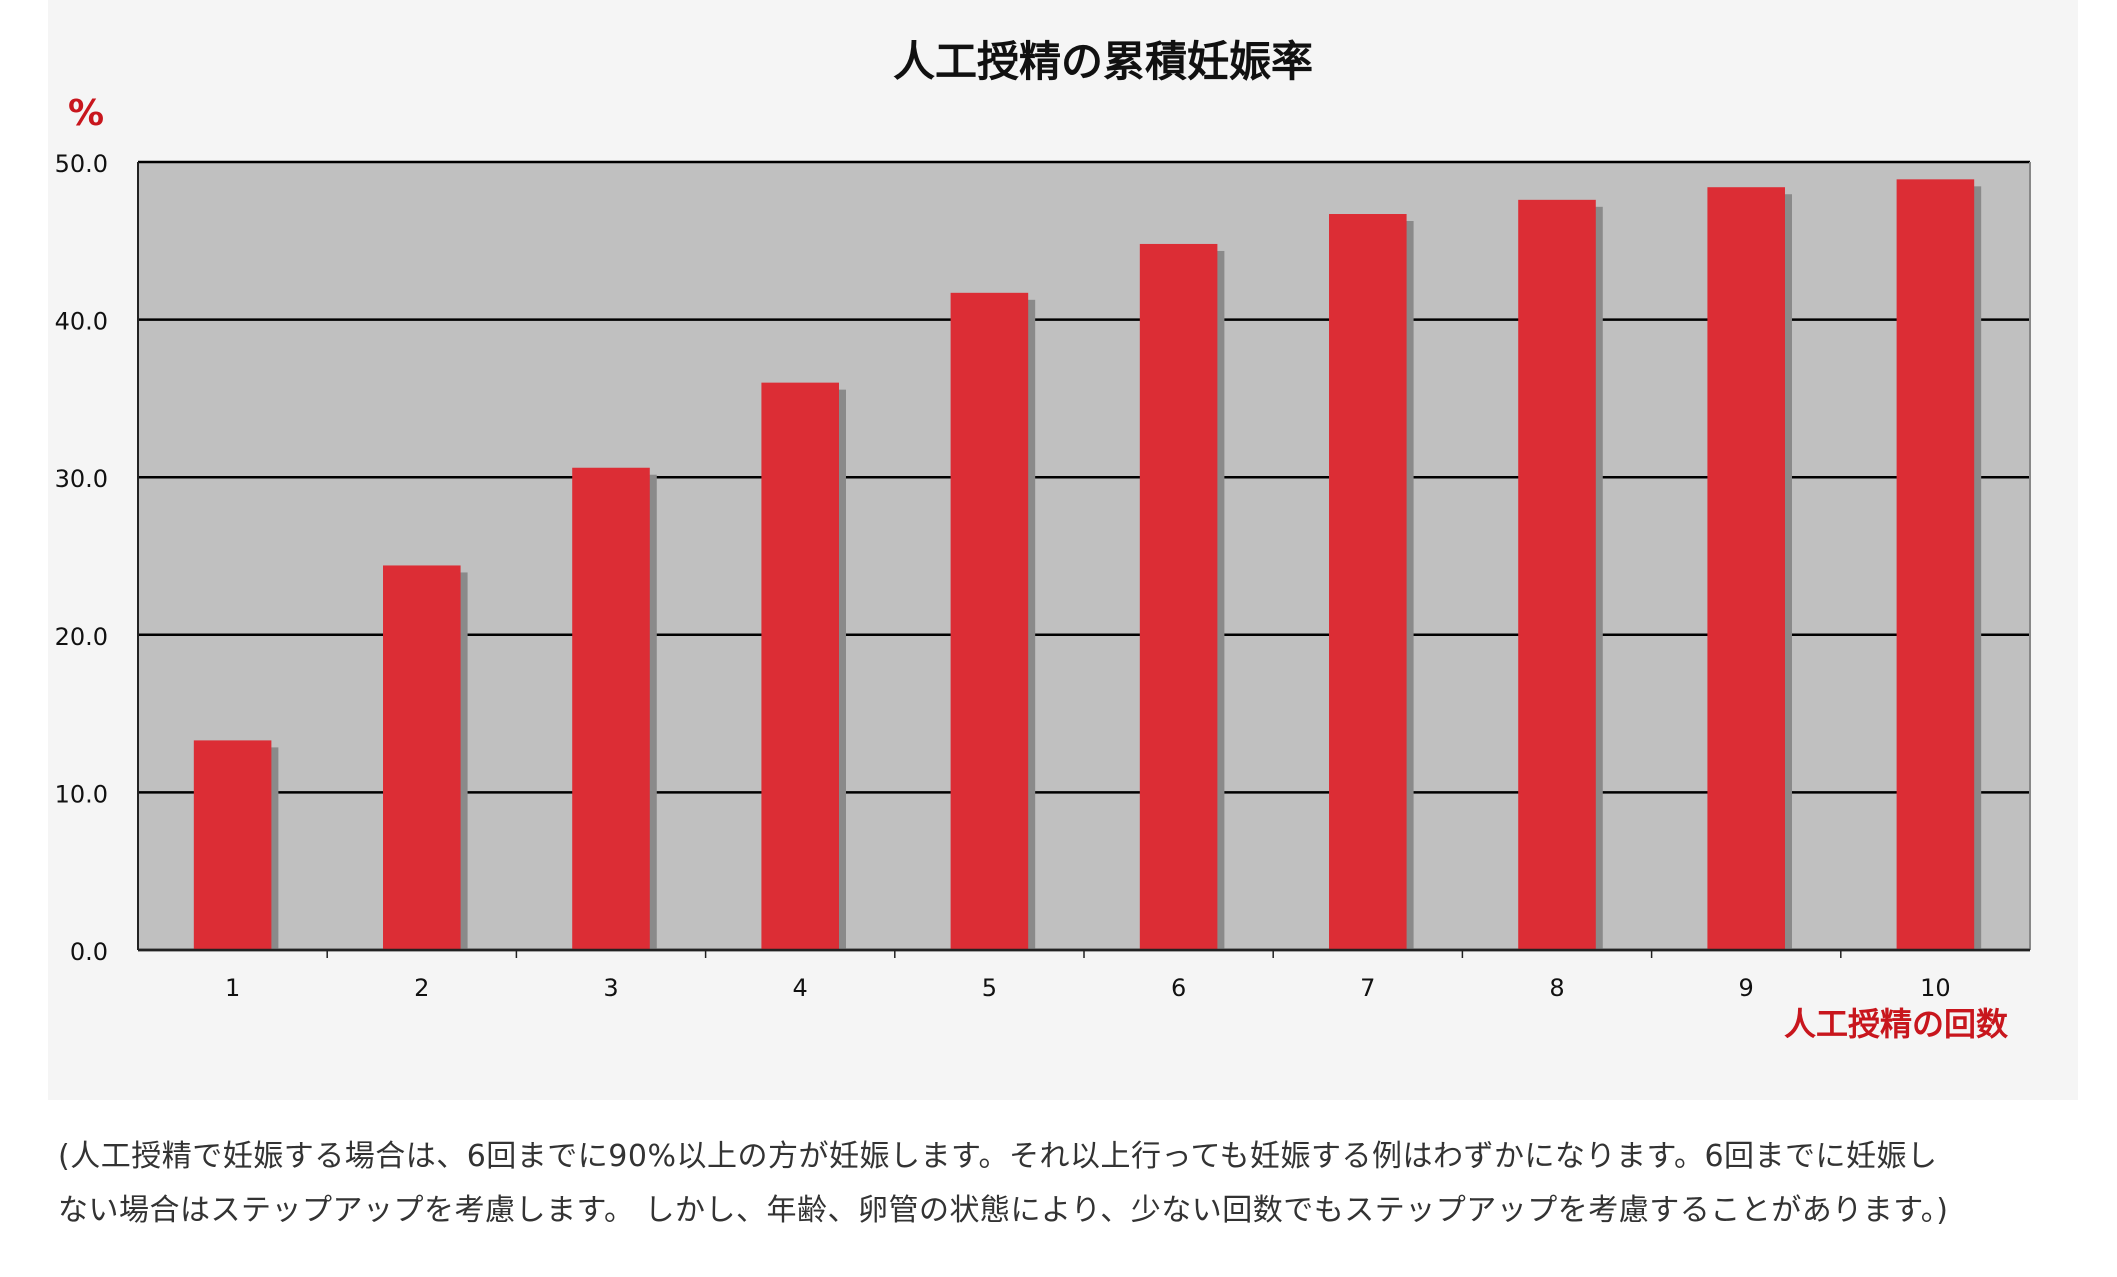 This screenshot has width=2117, height=1277. Describe the element at coordinates (81, 637) in the screenshot. I see `y-tick-label: 20.0` at that location.